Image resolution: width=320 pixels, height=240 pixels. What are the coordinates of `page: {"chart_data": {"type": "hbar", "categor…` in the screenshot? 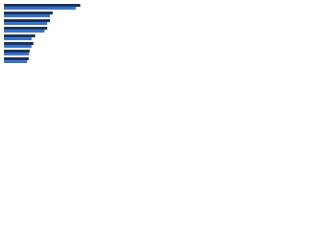 It's located at (50, 35).